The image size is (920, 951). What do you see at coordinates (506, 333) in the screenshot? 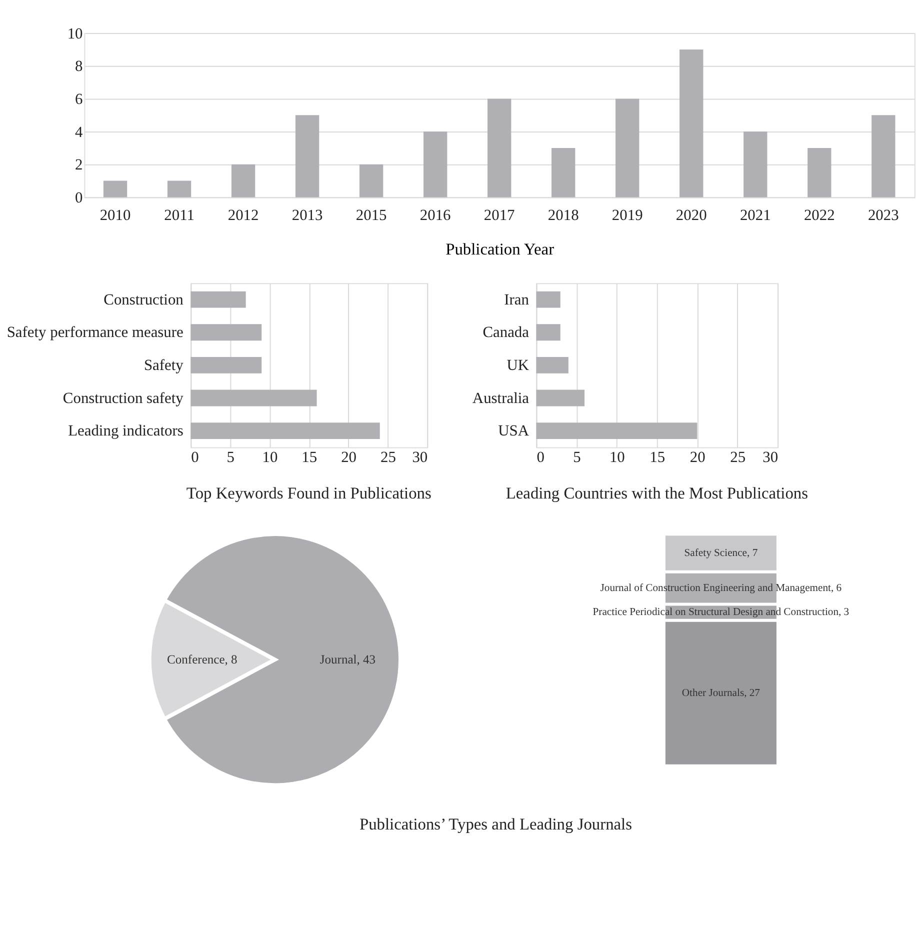
I see `y-tick-label: Canada` at bounding box center [506, 333].